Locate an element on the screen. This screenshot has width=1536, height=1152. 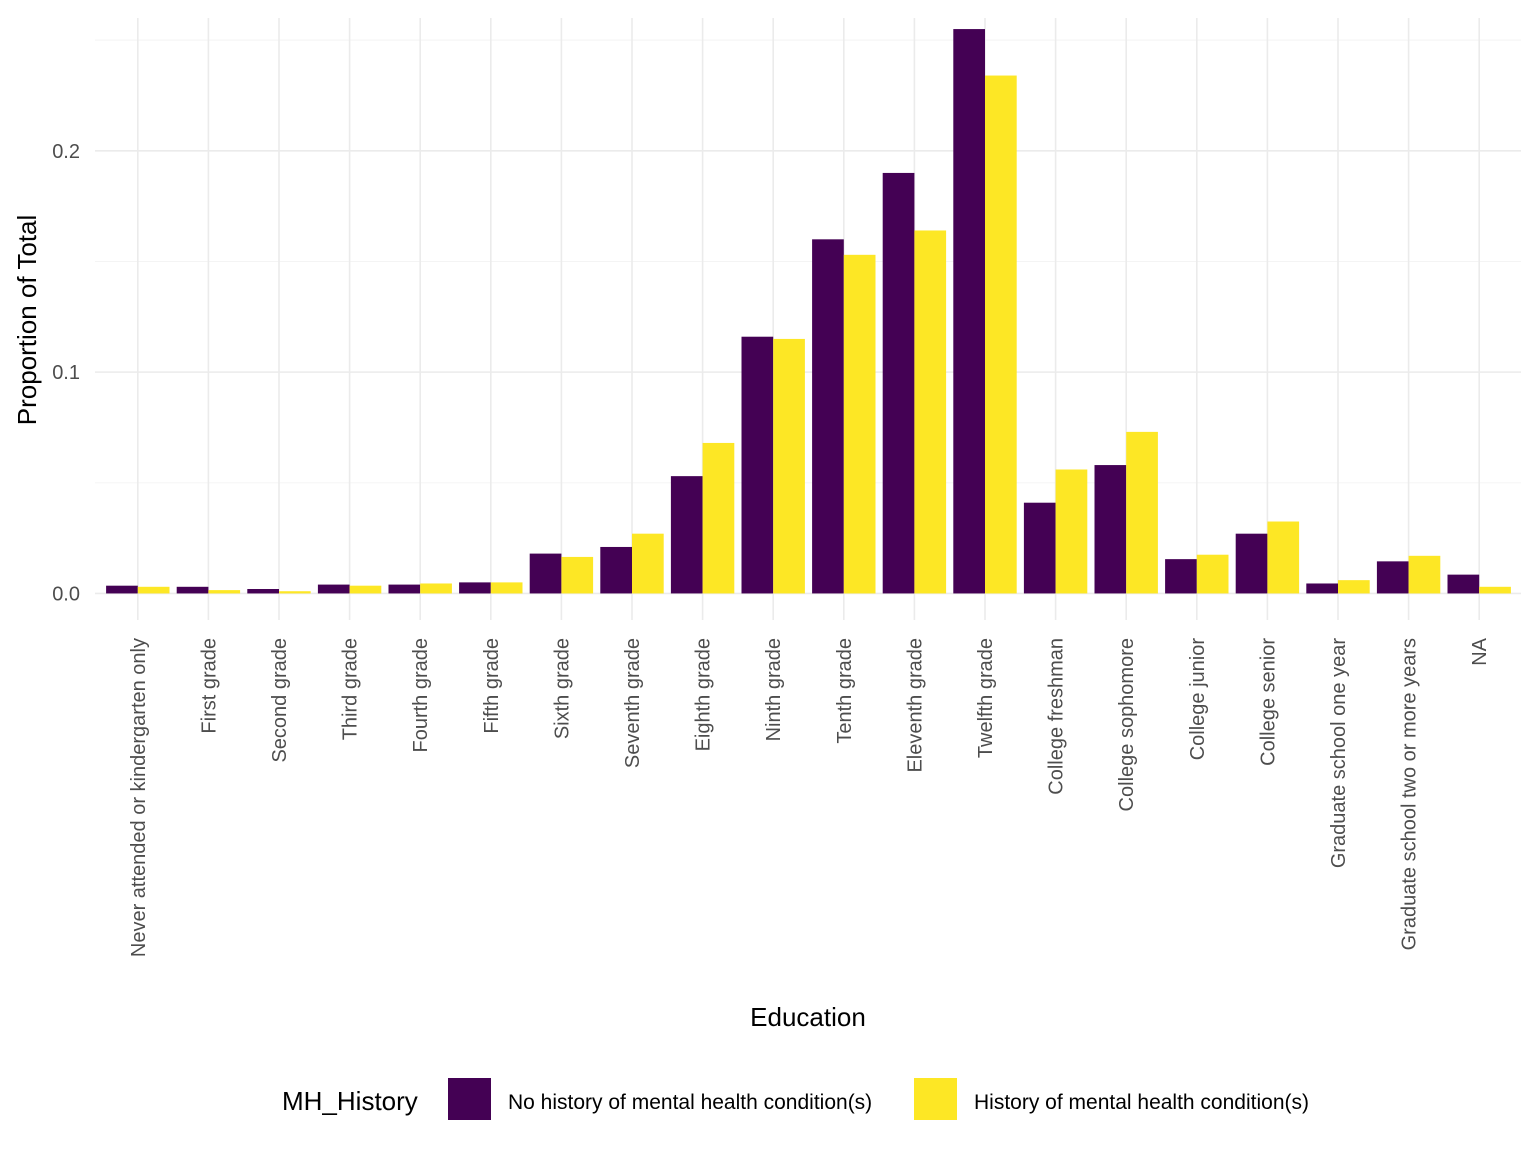
x-tick-label: Fifth grade is located at coordinates (492, 686).